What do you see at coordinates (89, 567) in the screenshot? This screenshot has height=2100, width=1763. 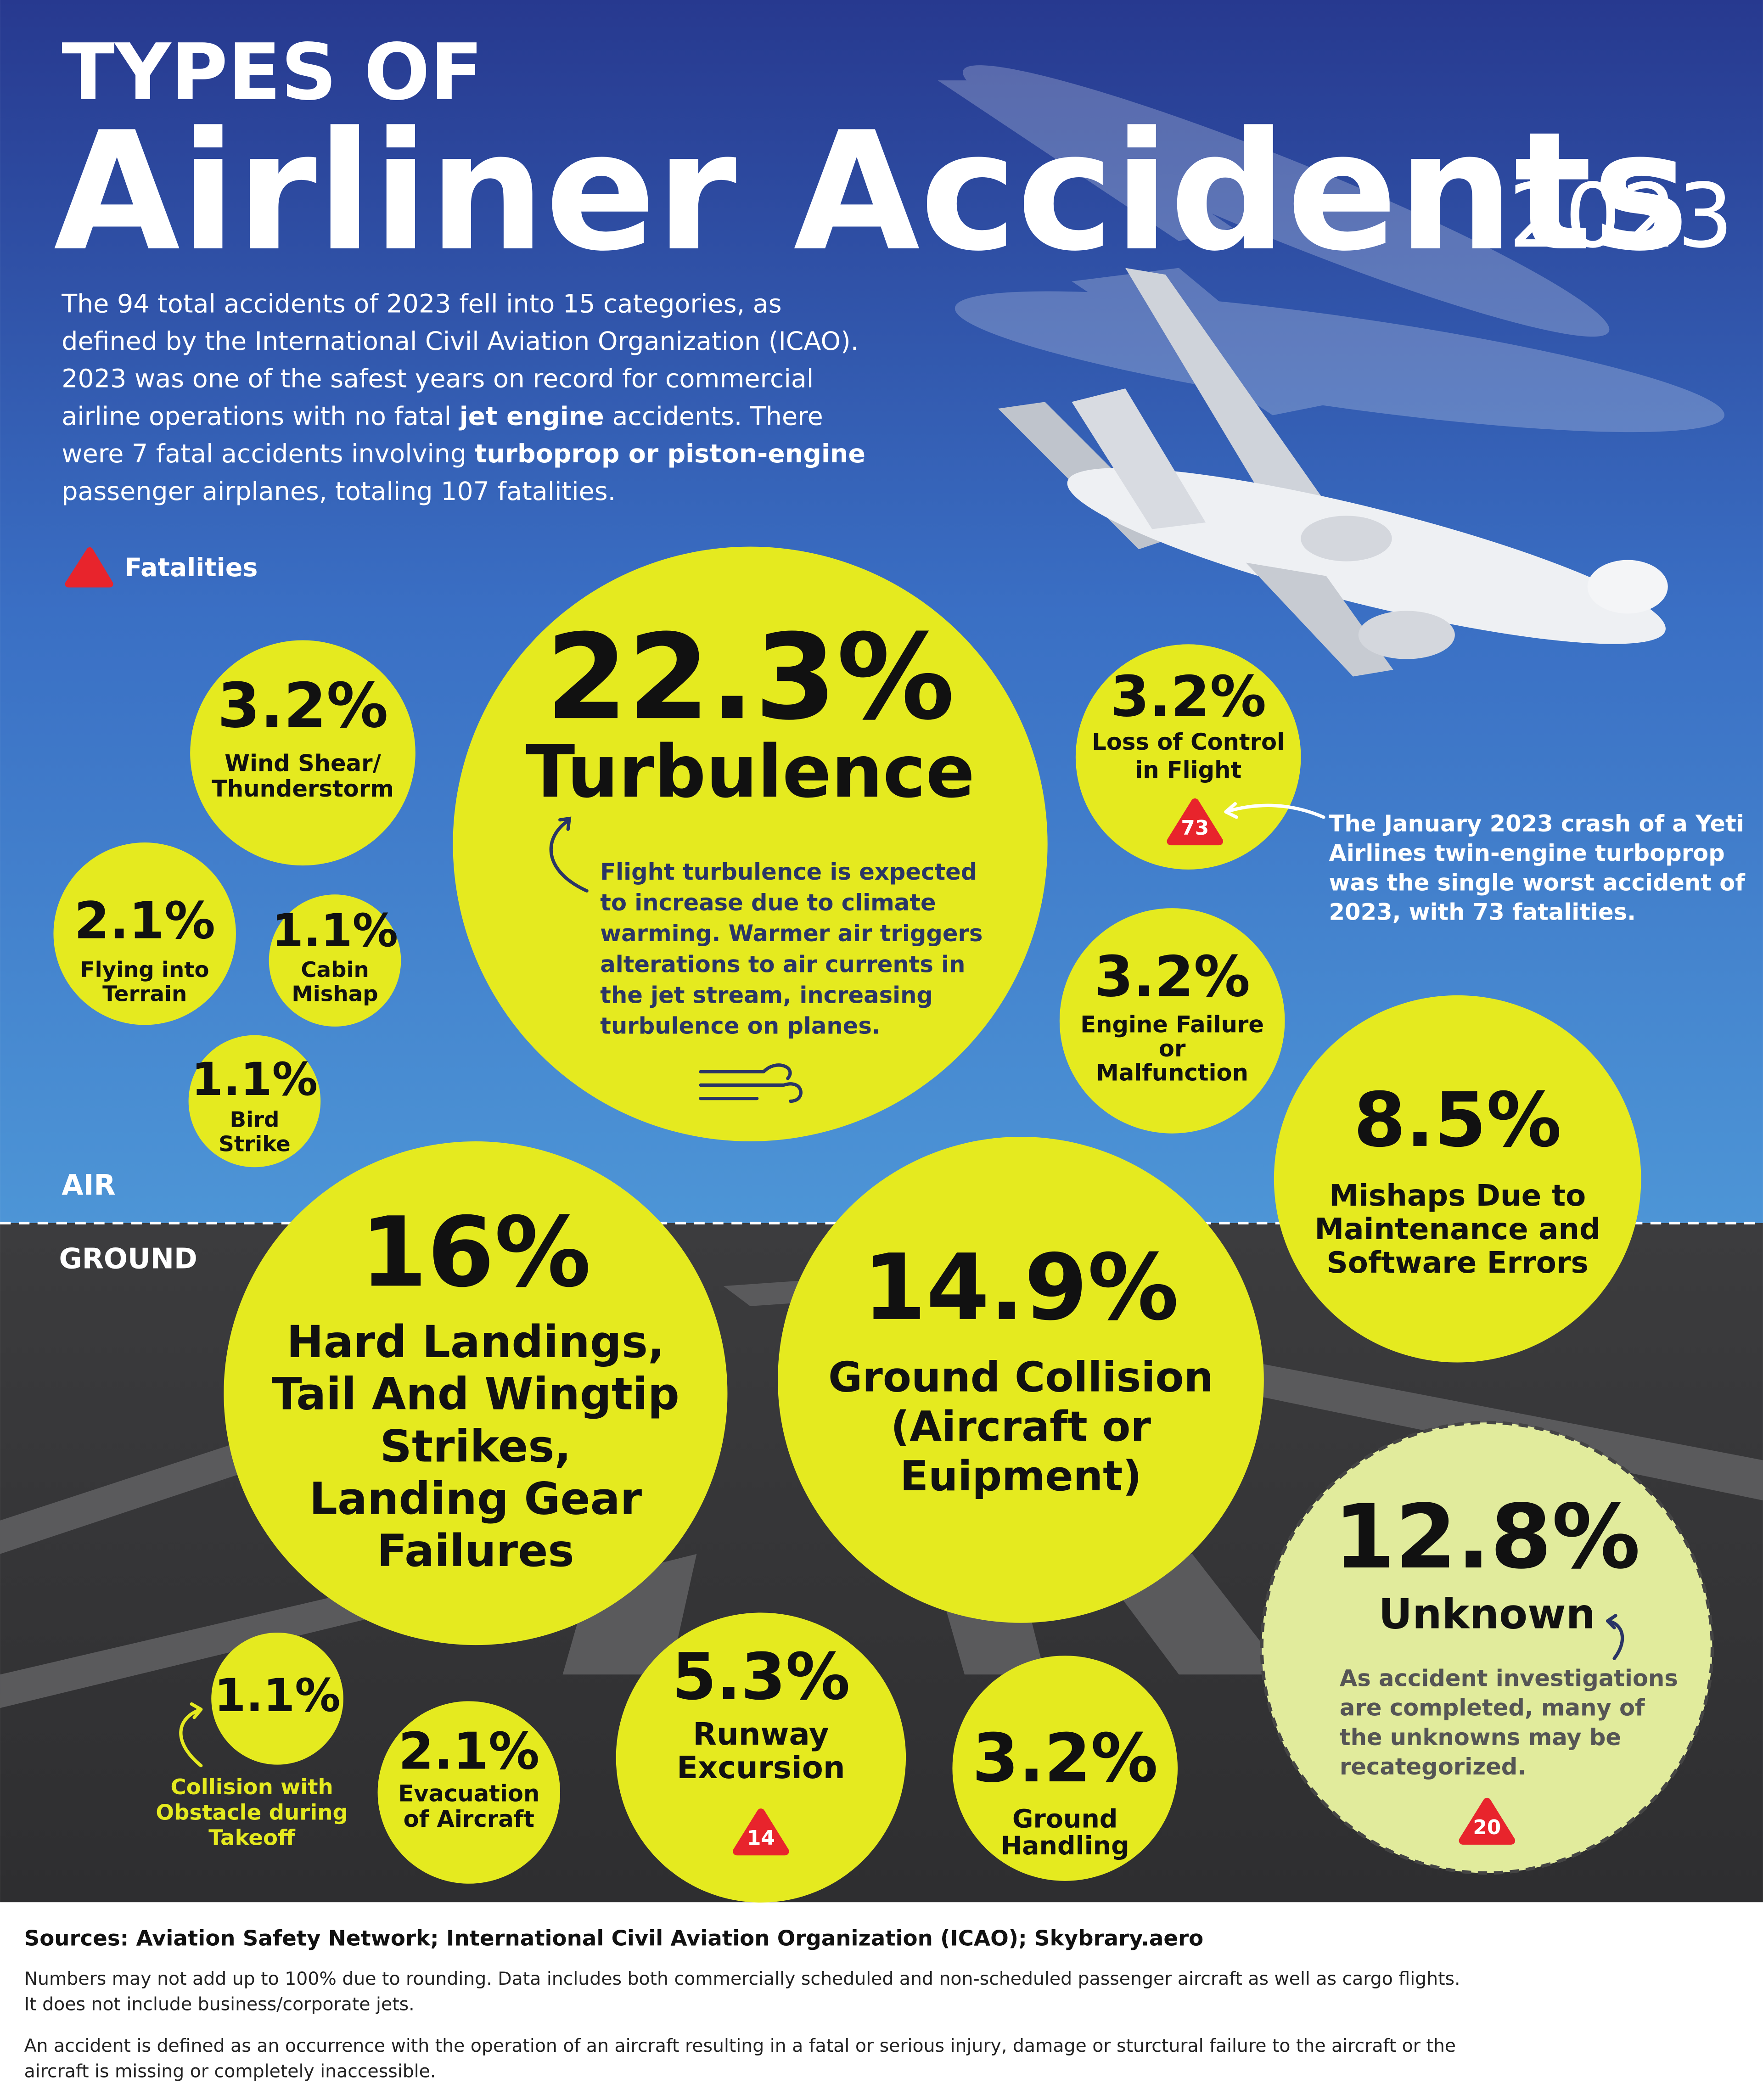 I see `legend-marker` at bounding box center [89, 567].